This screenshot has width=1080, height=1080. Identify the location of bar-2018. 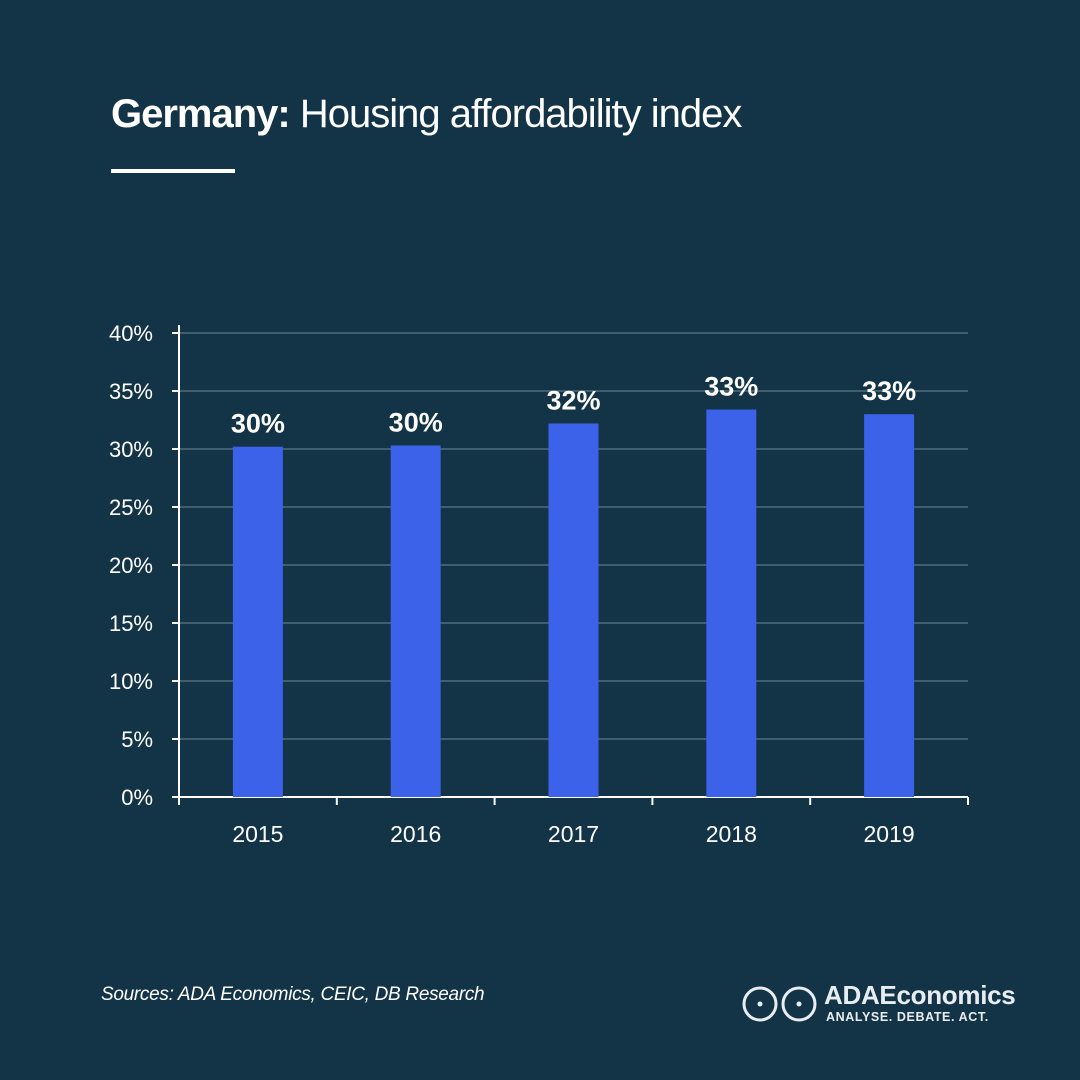
(731, 603).